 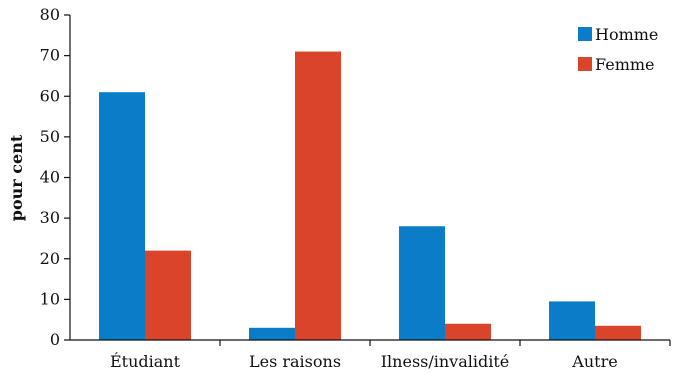 What do you see at coordinates (16, 177) in the screenshot?
I see `y-axis-title: pour cent` at bounding box center [16, 177].